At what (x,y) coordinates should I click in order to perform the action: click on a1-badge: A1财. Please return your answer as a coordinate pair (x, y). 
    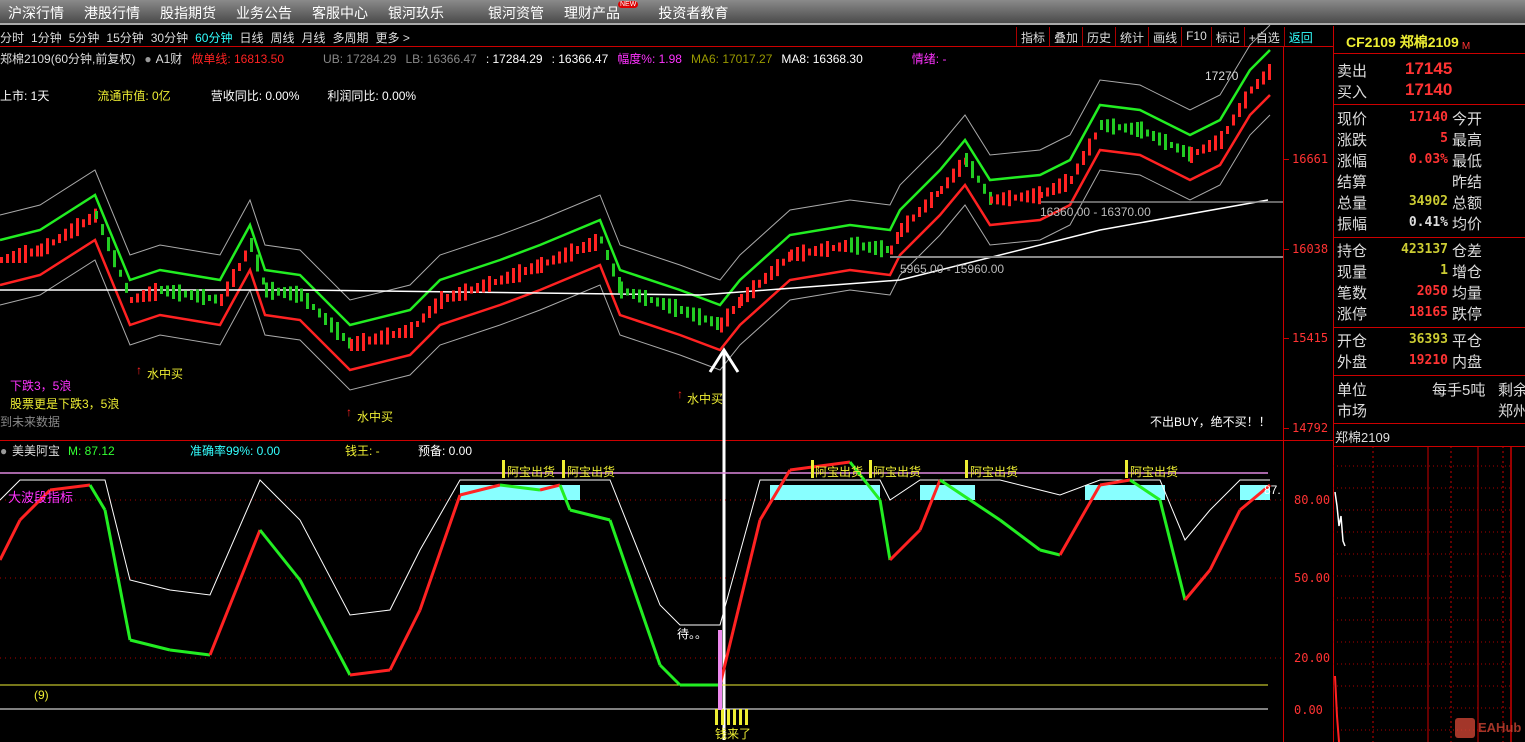
    Looking at the image, I should click on (169, 59).